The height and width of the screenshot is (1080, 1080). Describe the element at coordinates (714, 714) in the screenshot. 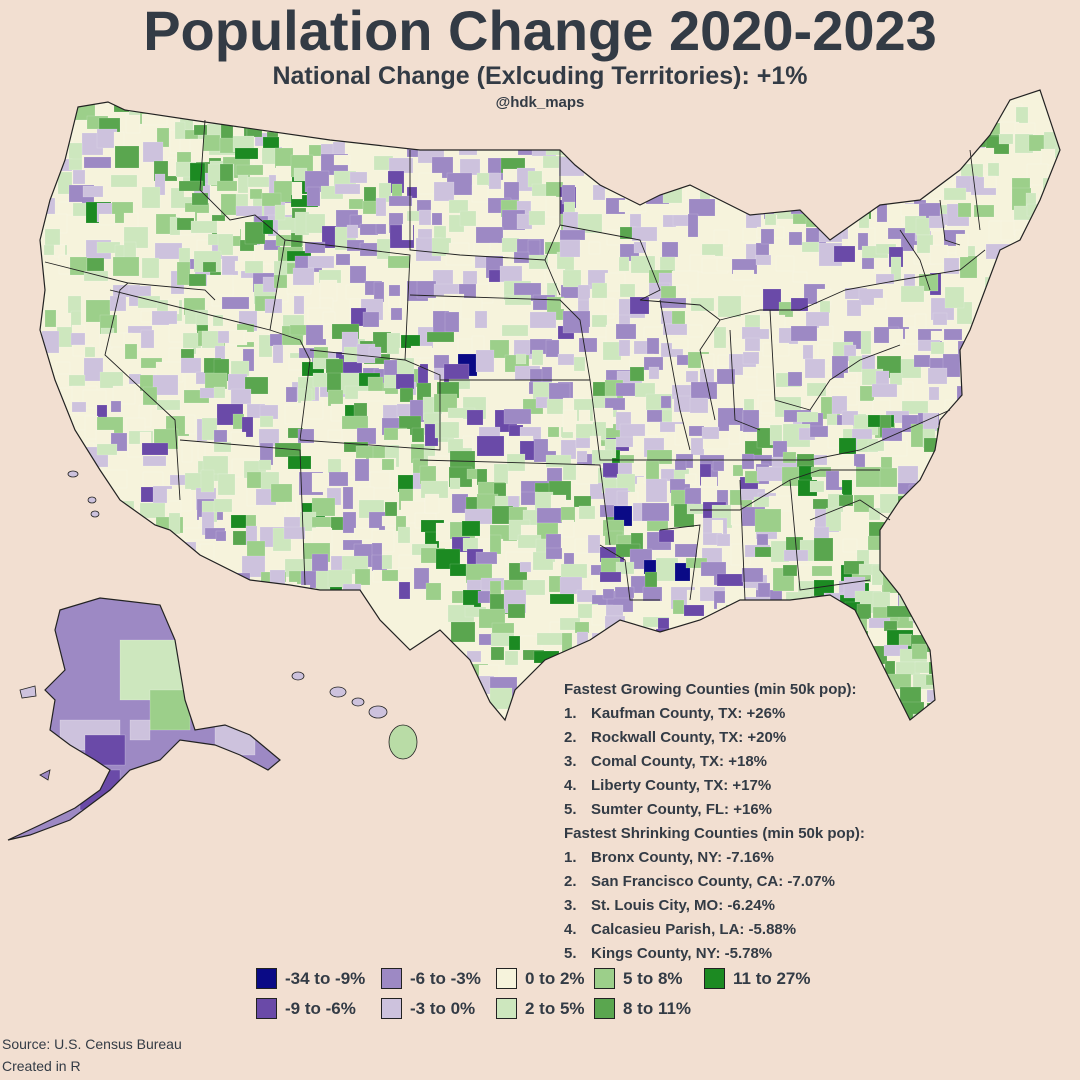

I see `growing-item-1: 1. Kaufman County, TX: +26%` at that location.